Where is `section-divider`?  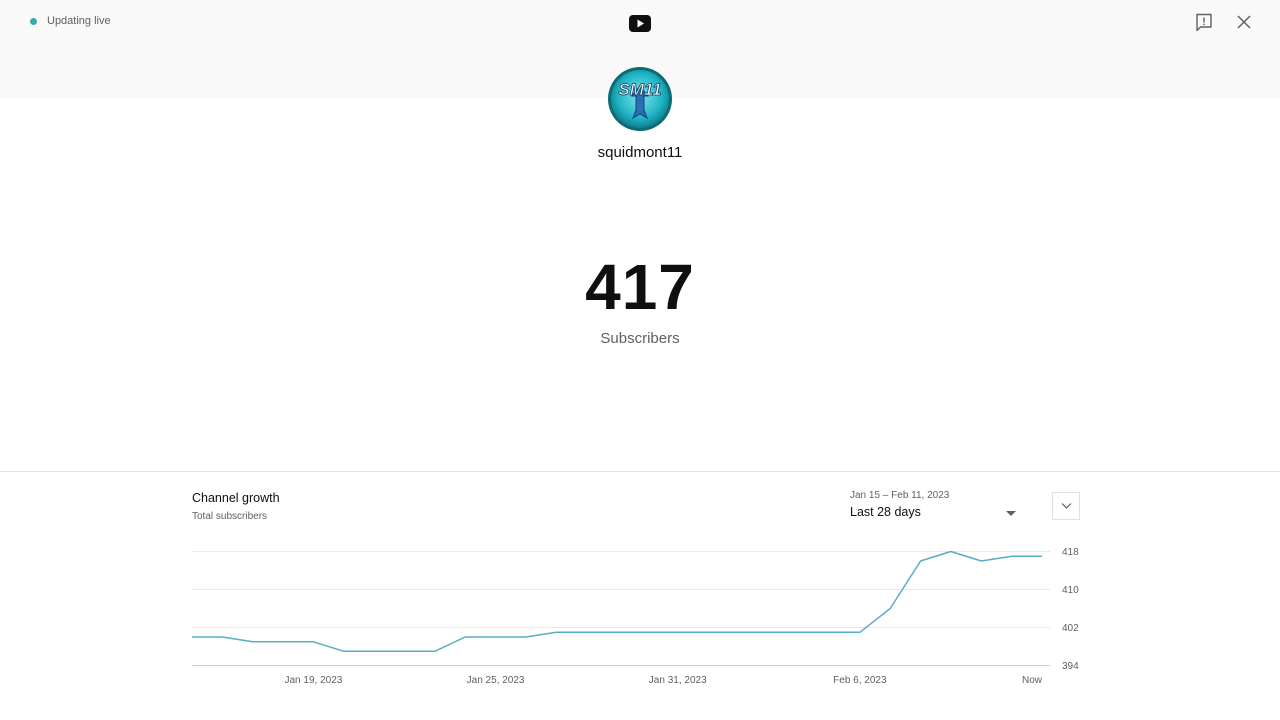 section-divider is located at coordinates (640, 471).